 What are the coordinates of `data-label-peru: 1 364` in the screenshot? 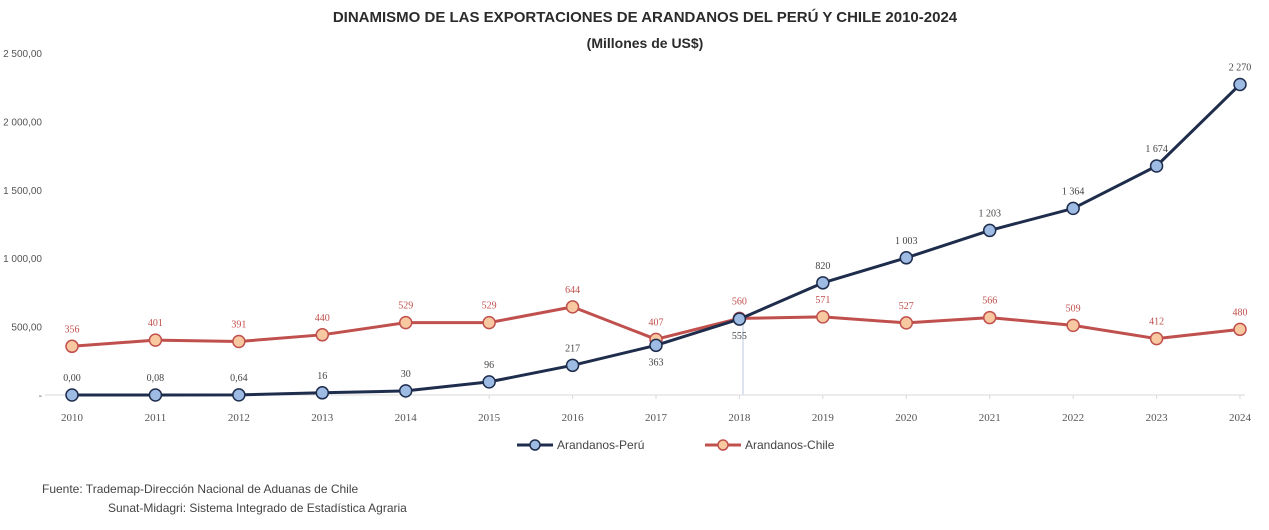 It's located at (1073, 191).